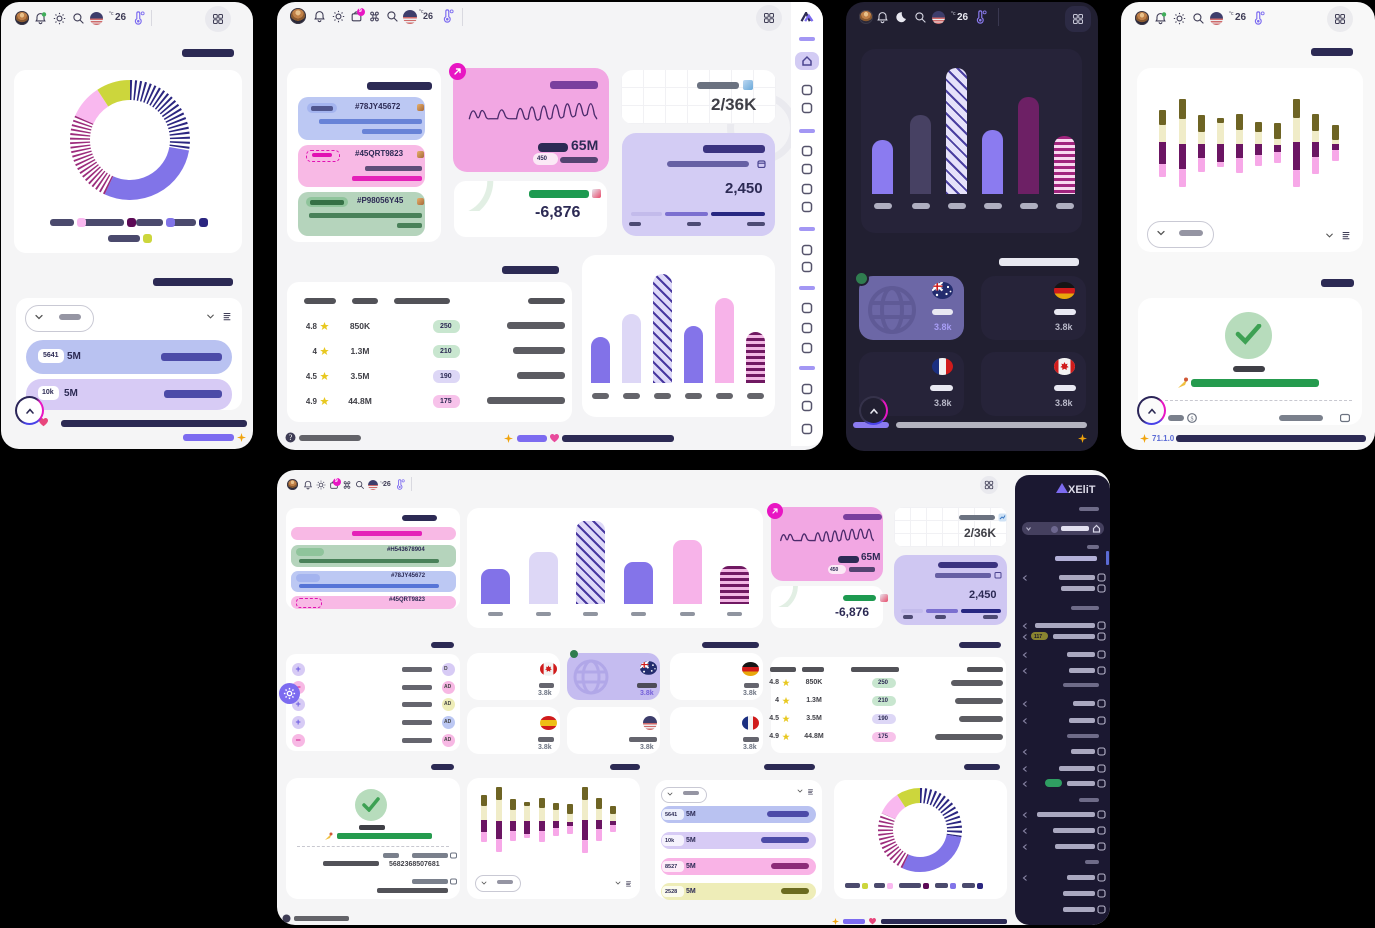 Image resolution: width=1375 pixels, height=928 pixels. What do you see at coordinates (1082, 489) in the screenshot?
I see `svg-text: XEliT` at bounding box center [1082, 489].